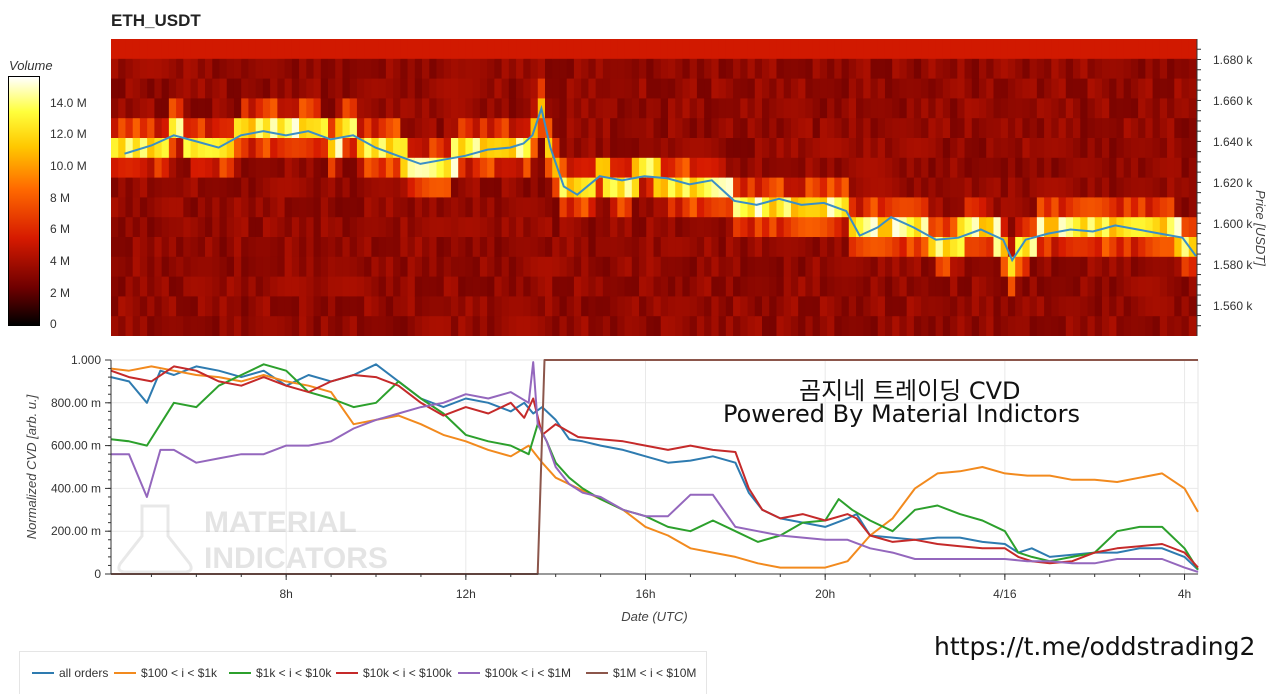 Image resolution: width=1280 pixels, height=694 pixels. What do you see at coordinates (641, 673) in the screenshot?
I see `legend-item: $1M < i < $10M` at bounding box center [641, 673].